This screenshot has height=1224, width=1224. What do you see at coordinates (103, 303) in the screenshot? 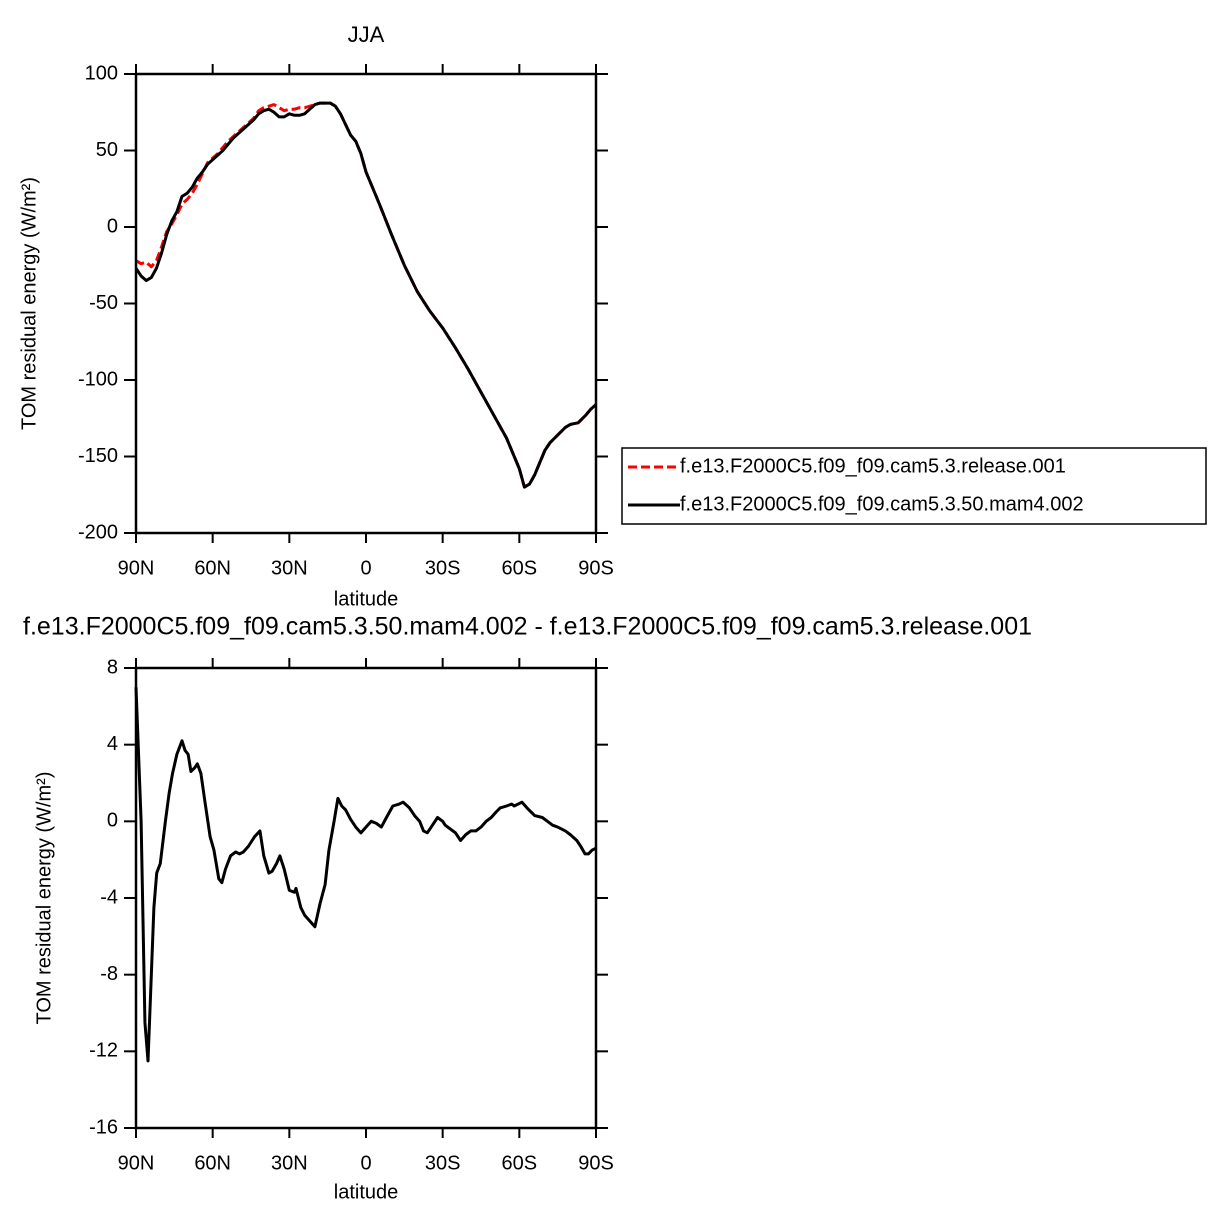
I see `y-tick-label: -50` at bounding box center [103, 303].